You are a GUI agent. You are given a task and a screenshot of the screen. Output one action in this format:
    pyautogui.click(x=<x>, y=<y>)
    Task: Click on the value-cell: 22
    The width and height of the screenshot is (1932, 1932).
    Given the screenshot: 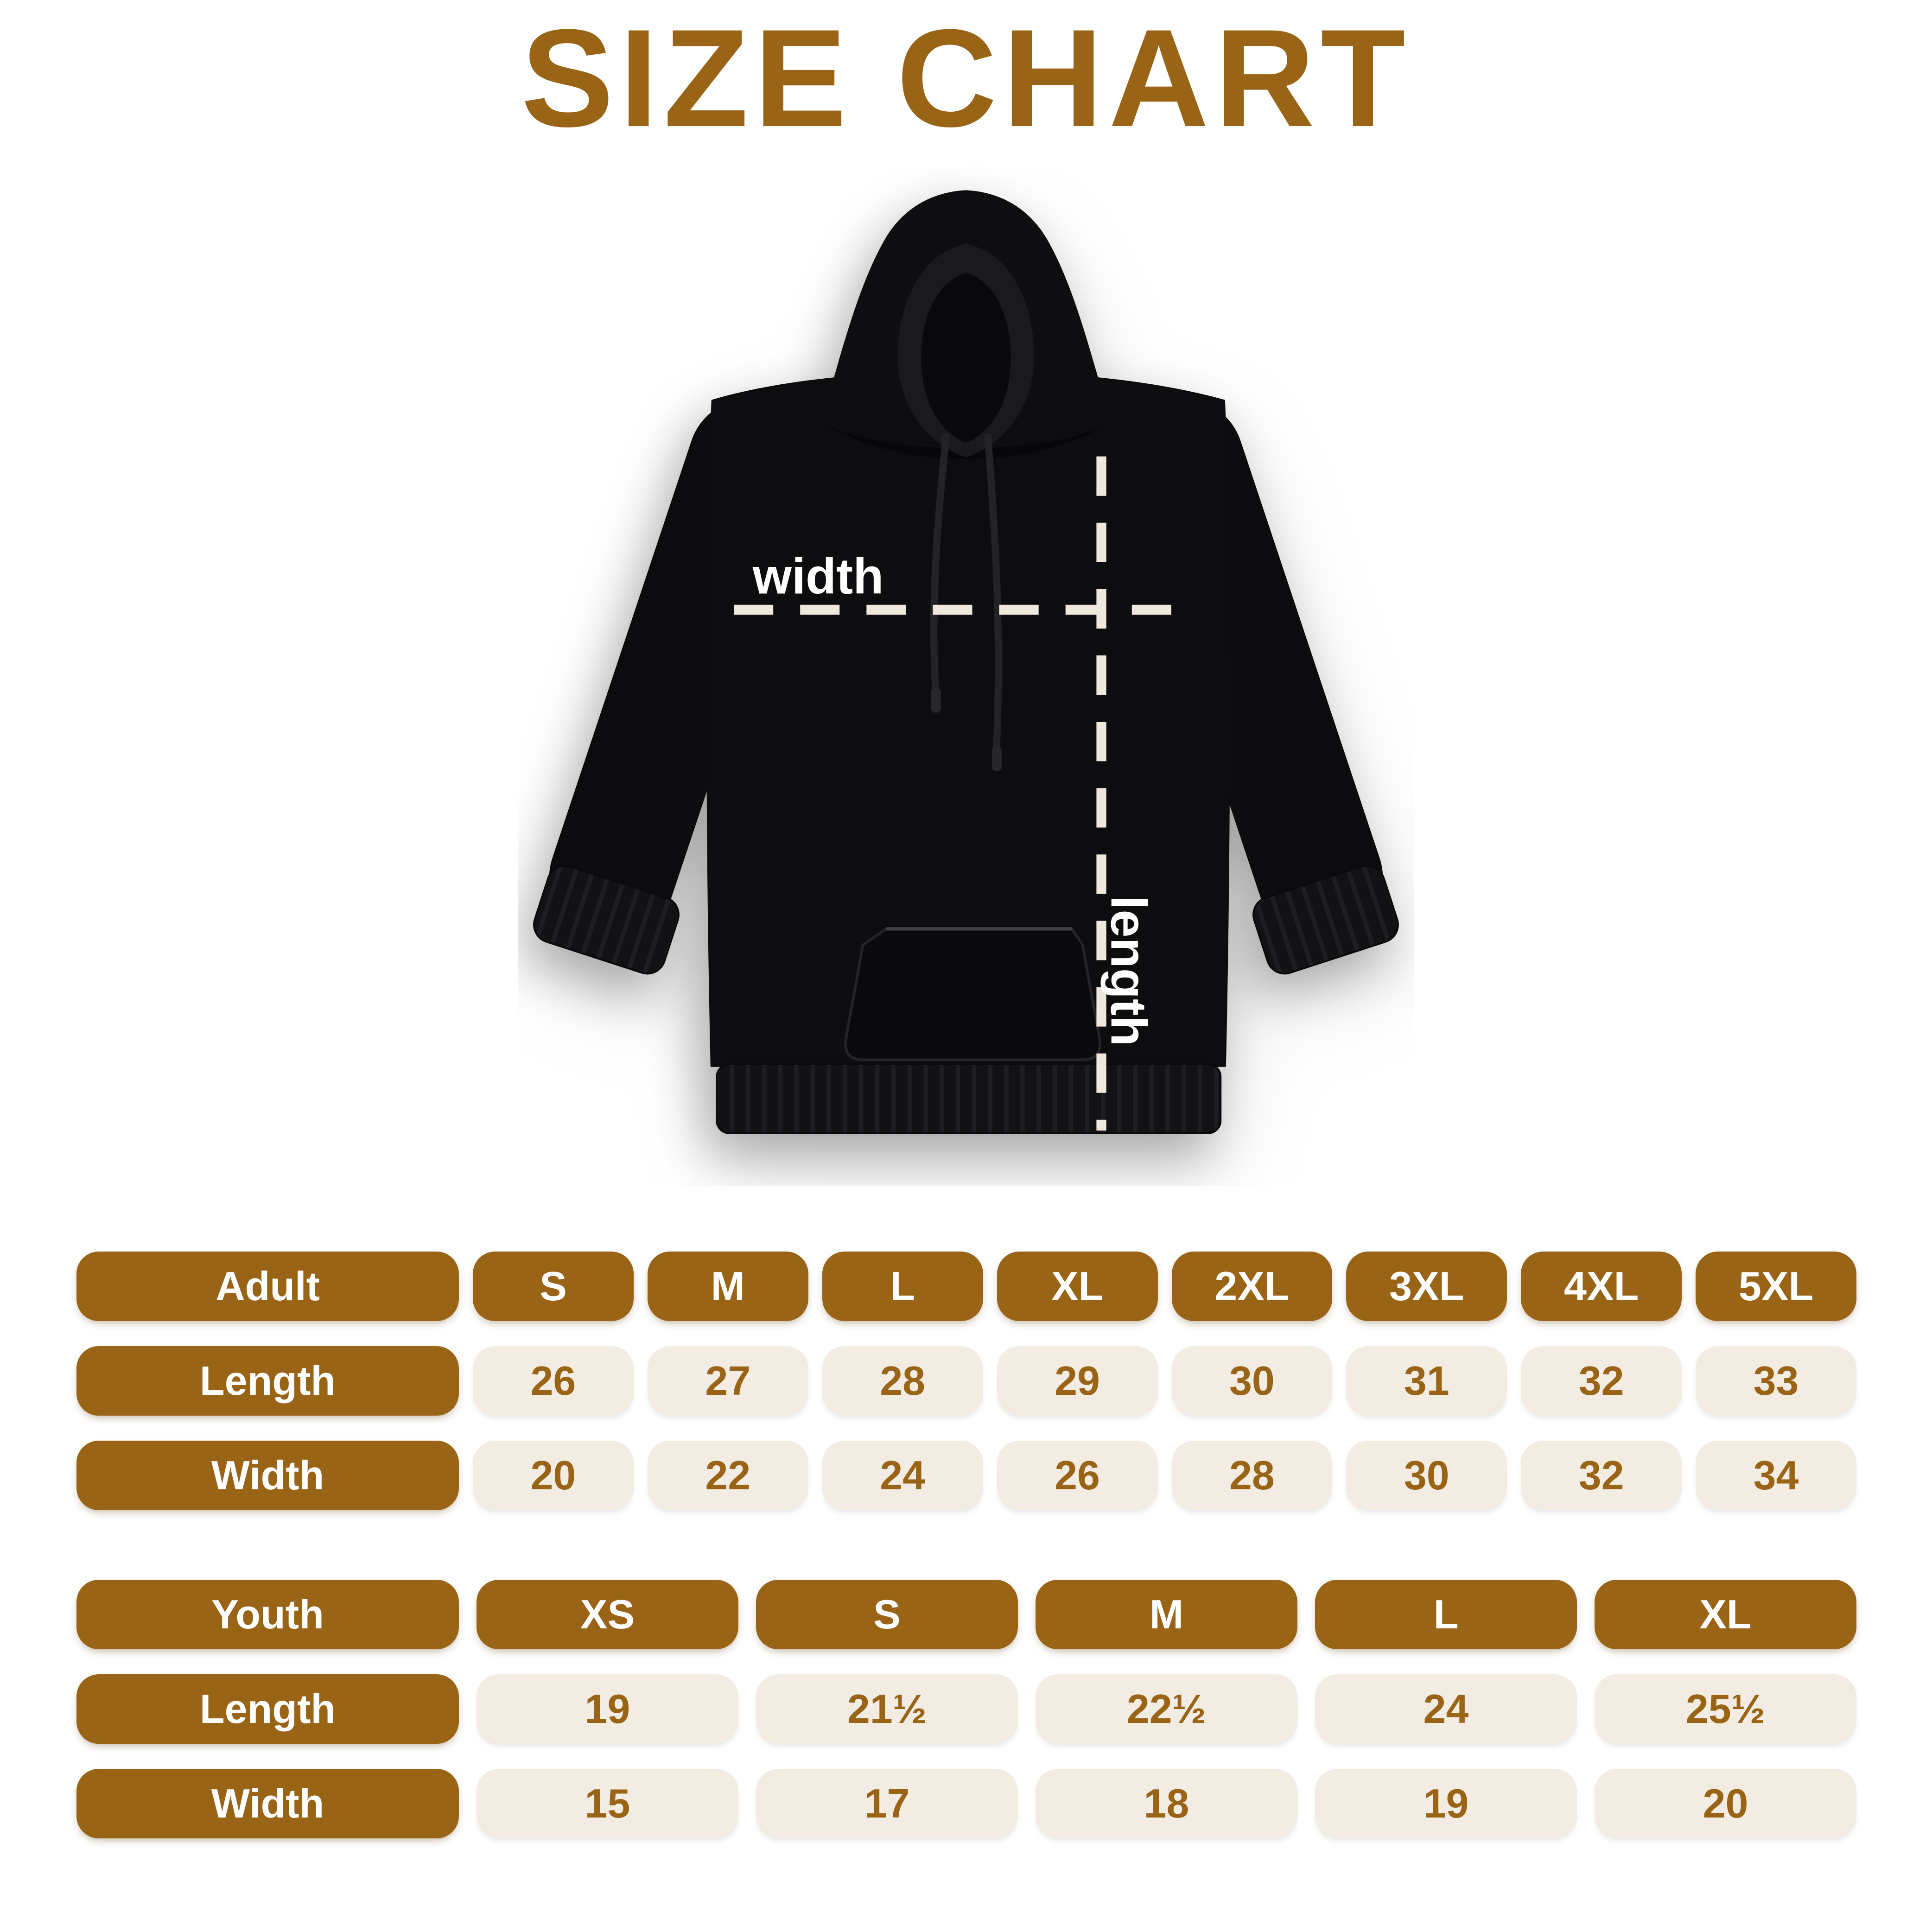 What is the action you would take?
    pyautogui.click(x=727, y=1475)
    